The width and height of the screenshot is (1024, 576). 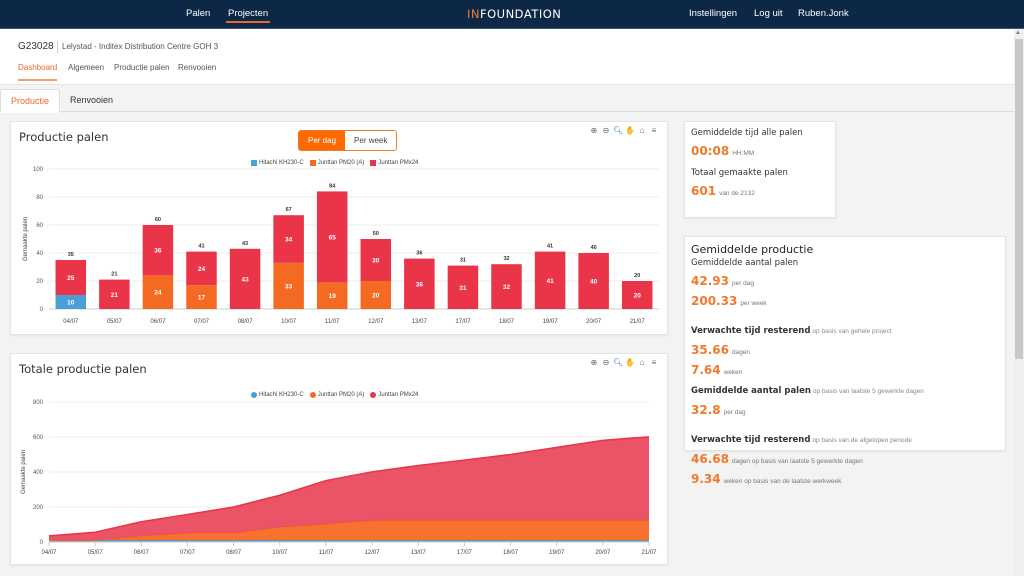 I want to click on x-tick-label: 18/07, so click(x=511, y=553).